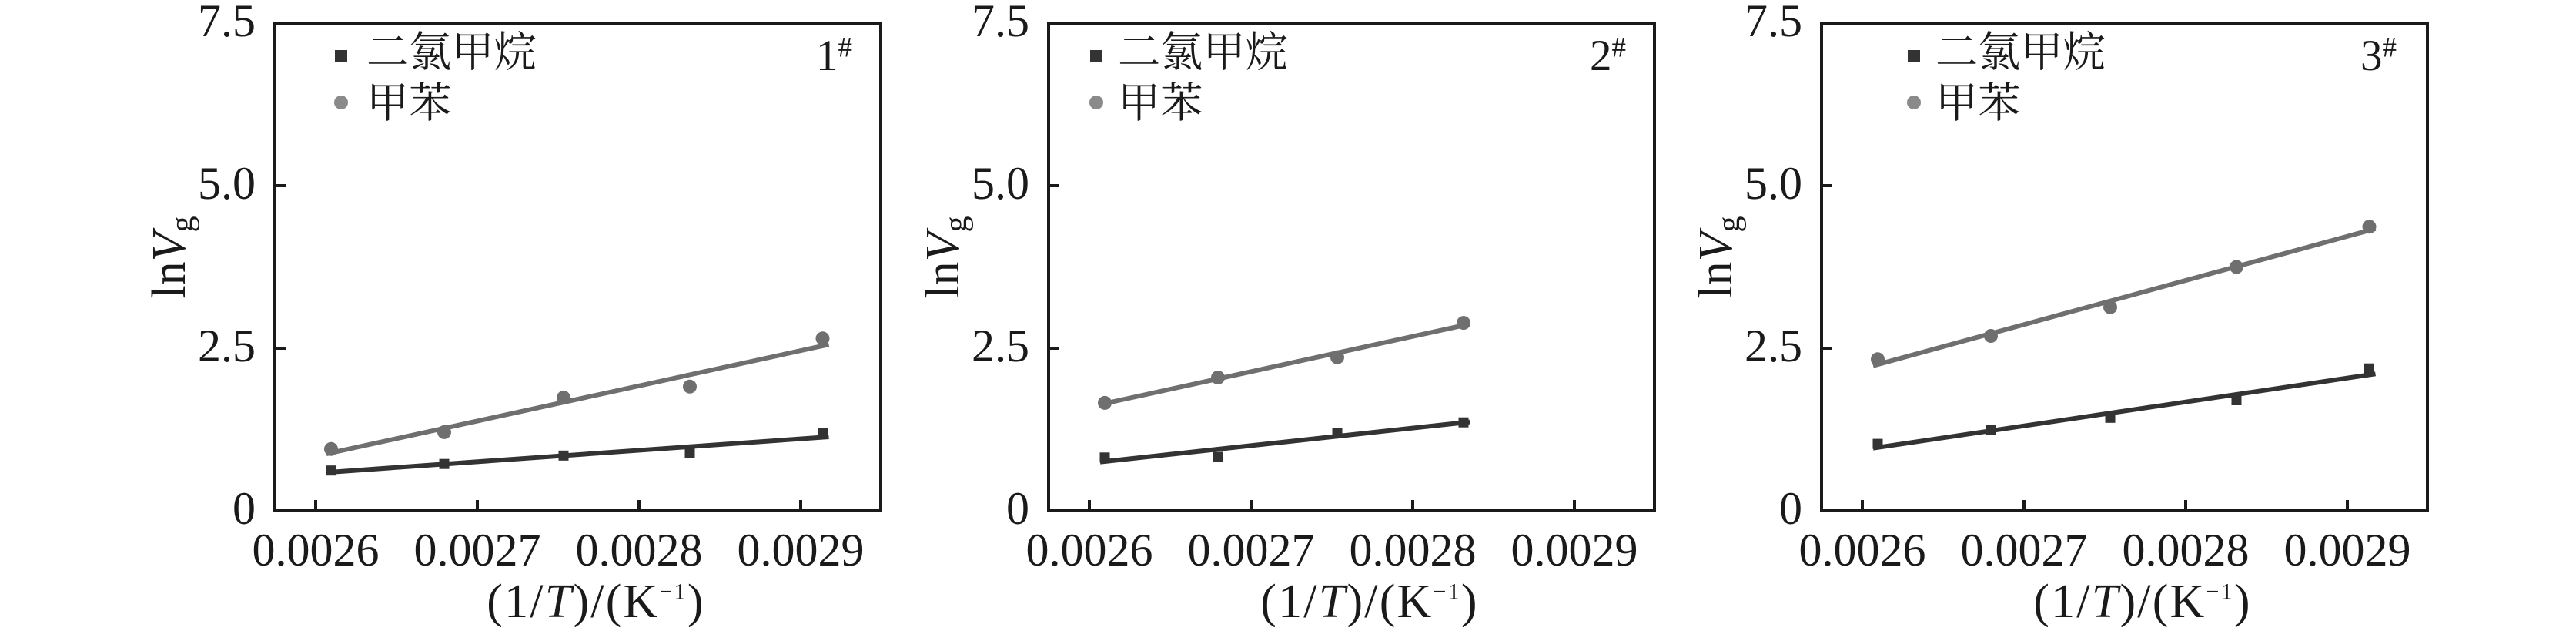 The width and height of the screenshot is (2576, 631). Describe the element at coordinates (834, 56) in the screenshot. I see `svg-text: 1#` at that location.